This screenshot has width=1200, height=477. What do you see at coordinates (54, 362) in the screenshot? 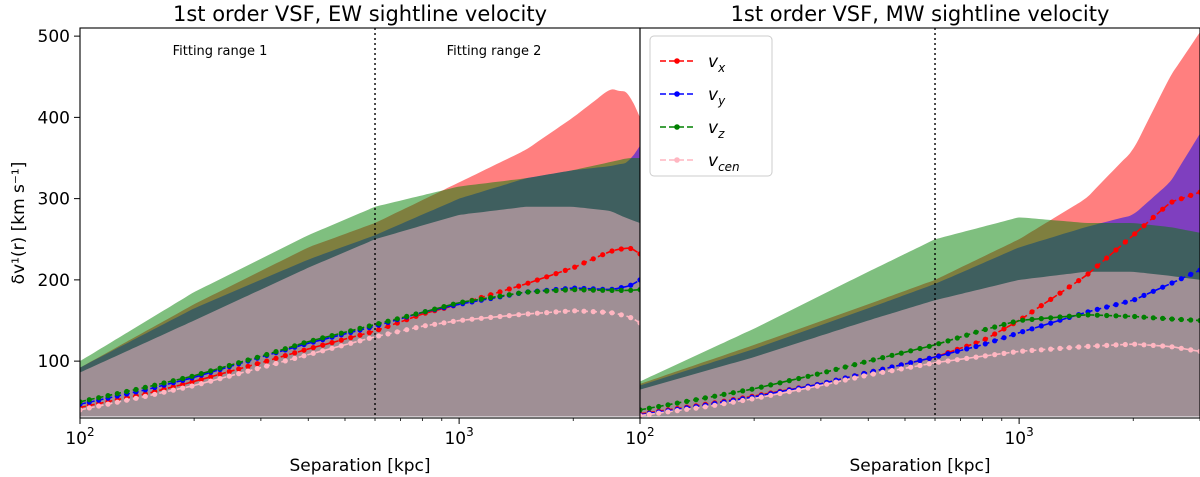
I see `left-y-tick-label: 100` at bounding box center [54, 362].